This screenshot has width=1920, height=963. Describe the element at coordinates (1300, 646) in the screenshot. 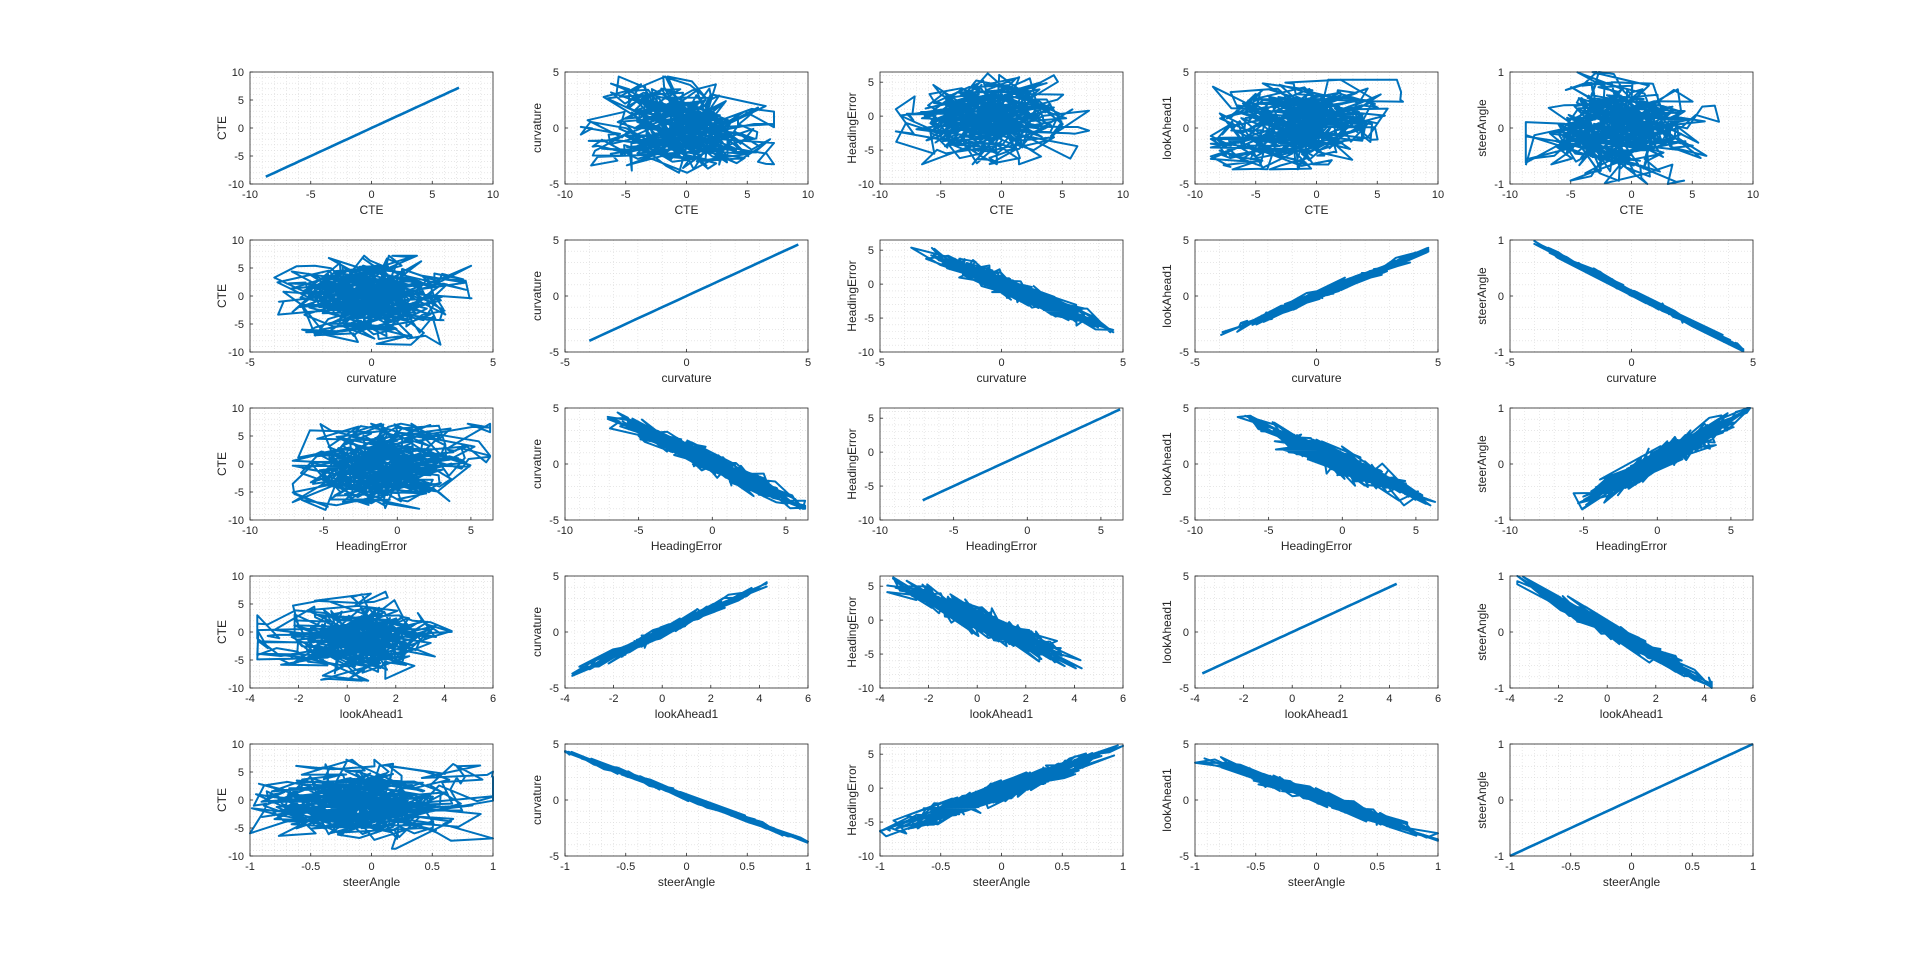

I see `subplot-lookahead1-vs-lookahead1: -4 -2 0 2 4 6 -5 0 5 lookAhead1 lookAhead1` at that location.